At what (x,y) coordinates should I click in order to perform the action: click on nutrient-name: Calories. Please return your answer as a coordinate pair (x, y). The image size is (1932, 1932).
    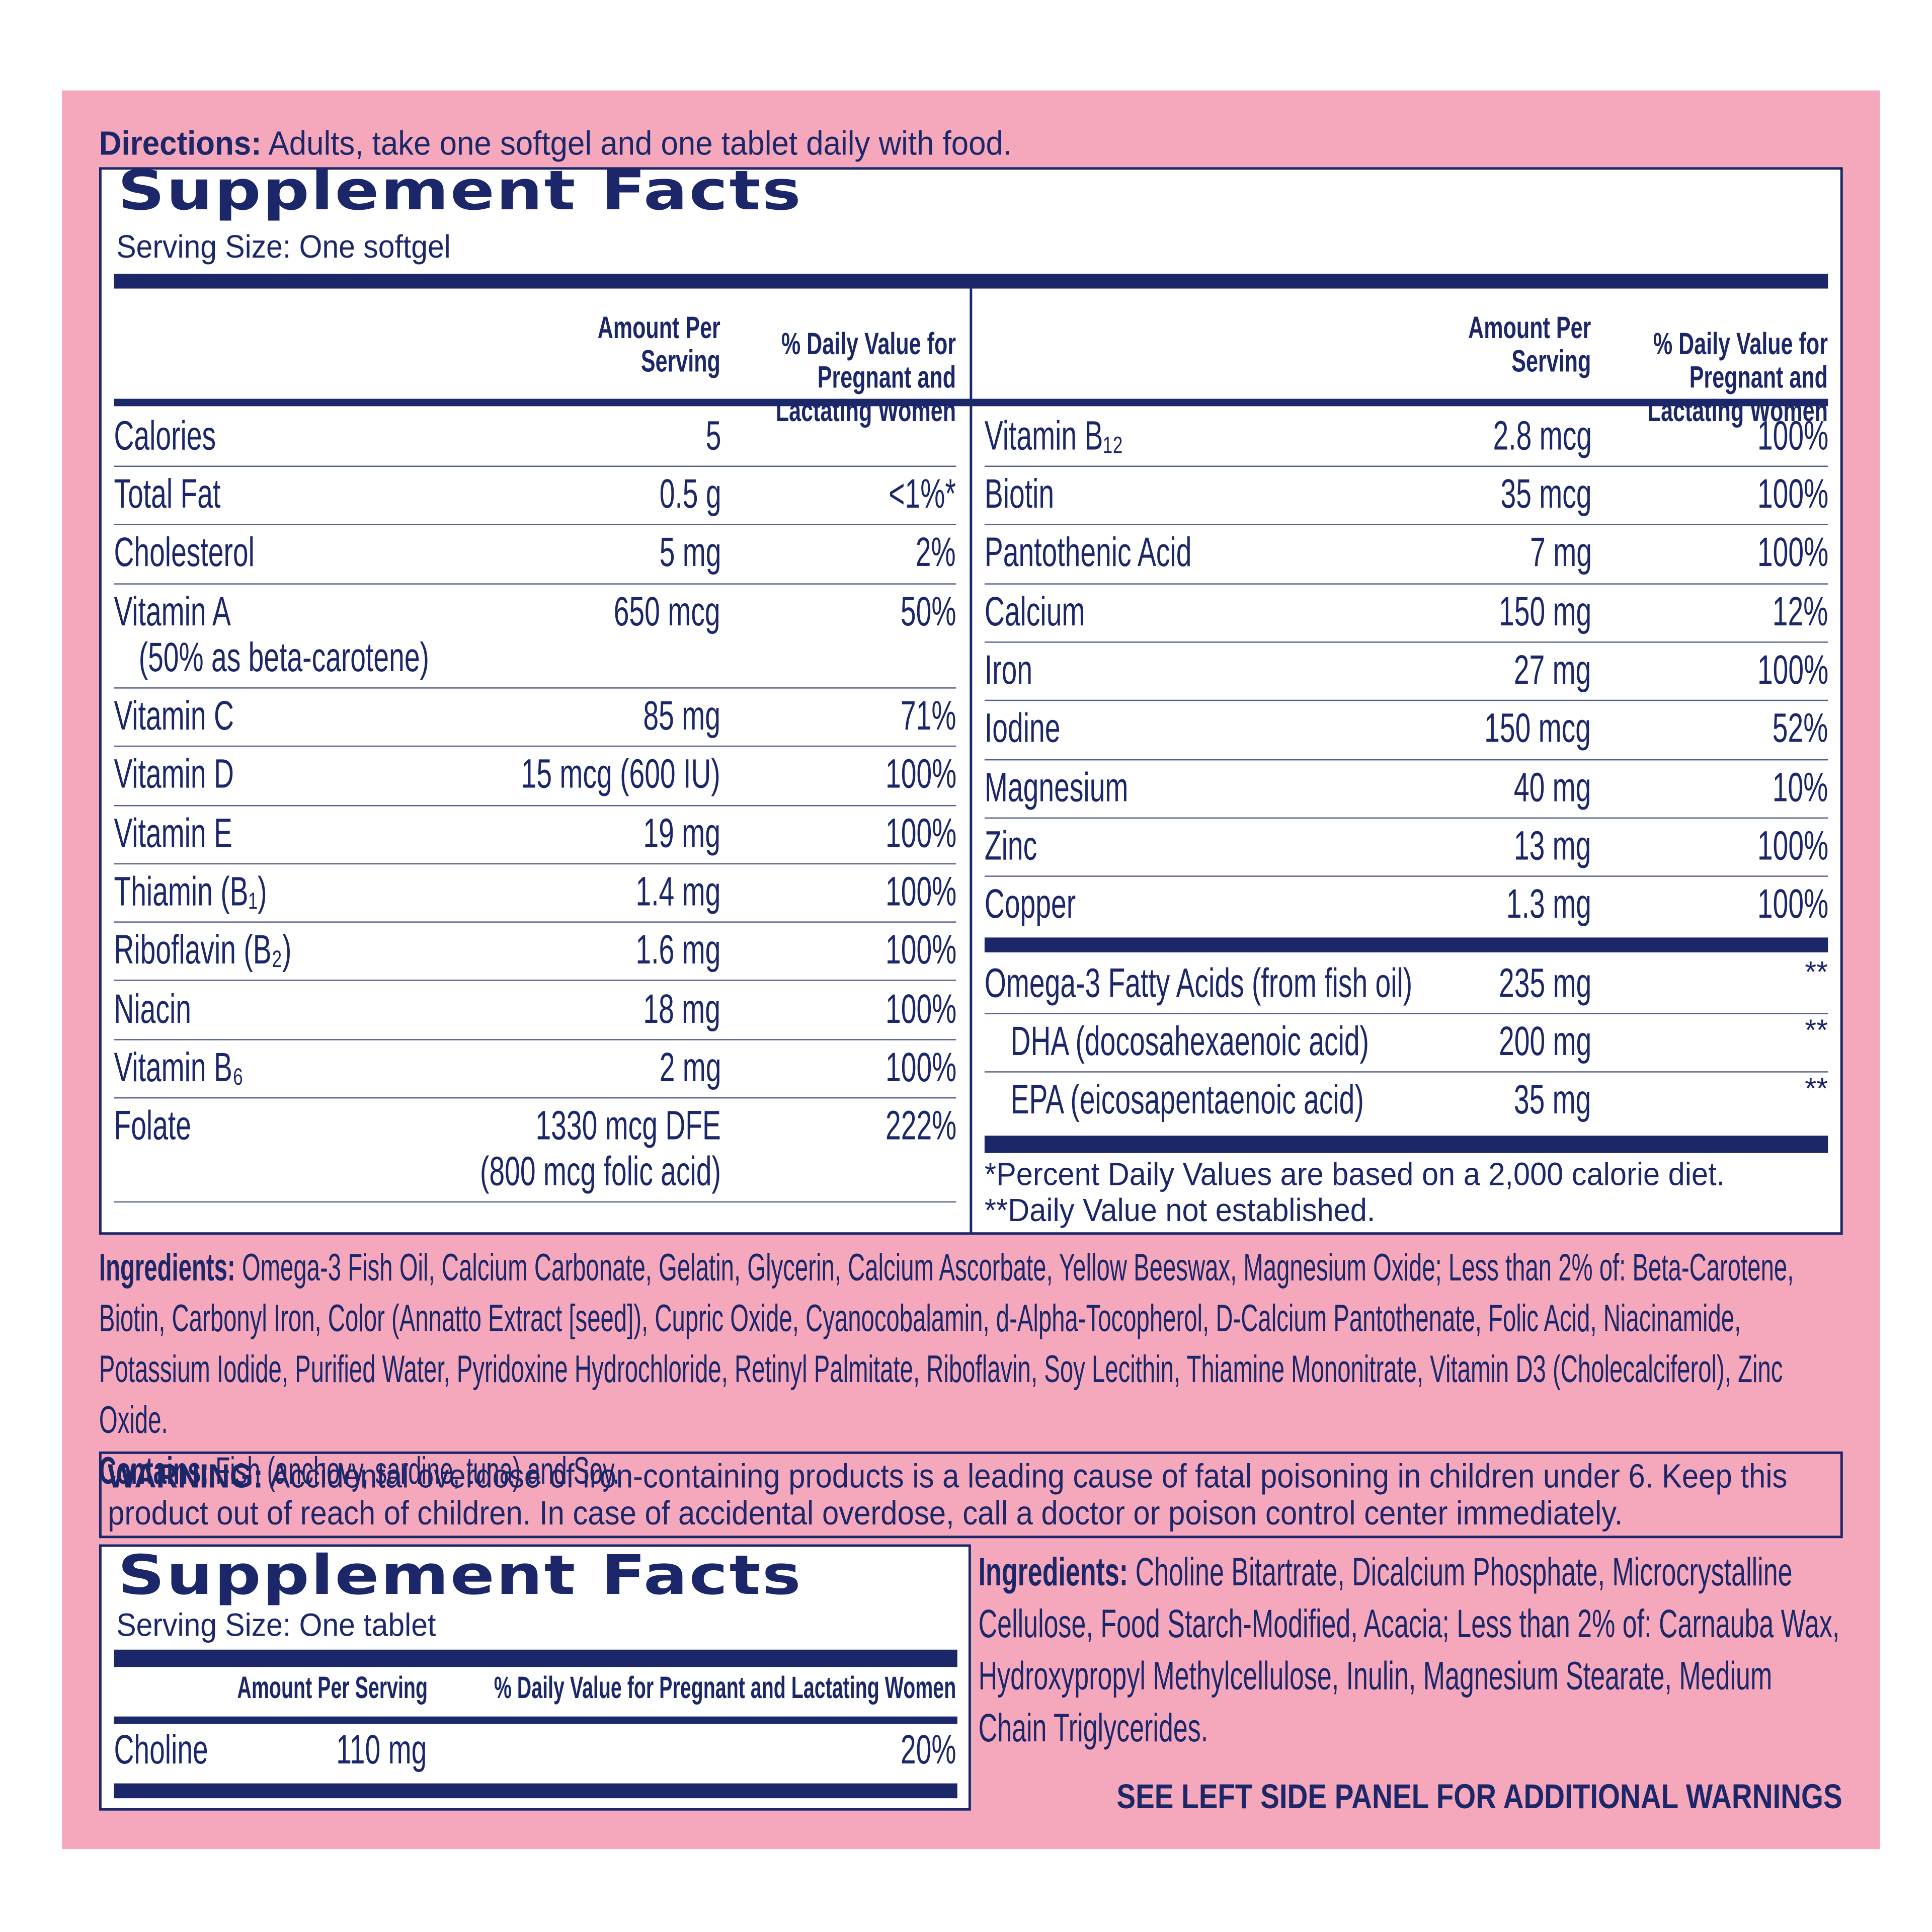
    Looking at the image, I should click on (165, 435).